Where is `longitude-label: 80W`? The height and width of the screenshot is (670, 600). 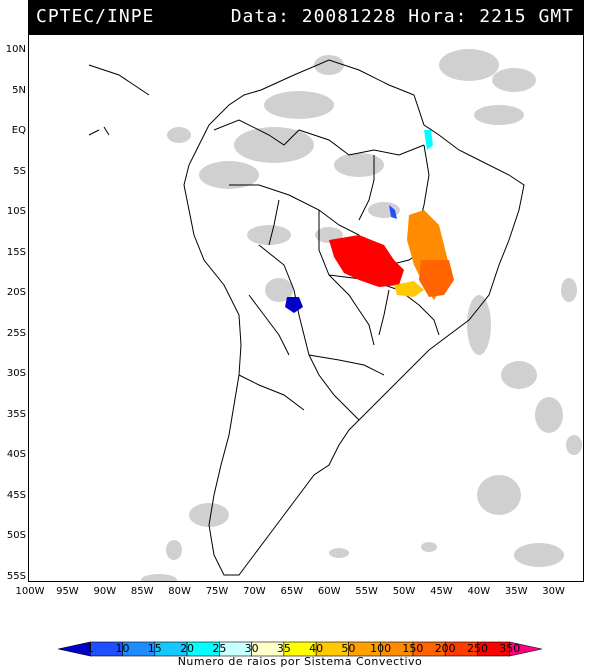
longitude-label: 80W is located at coordinates (179, 591).